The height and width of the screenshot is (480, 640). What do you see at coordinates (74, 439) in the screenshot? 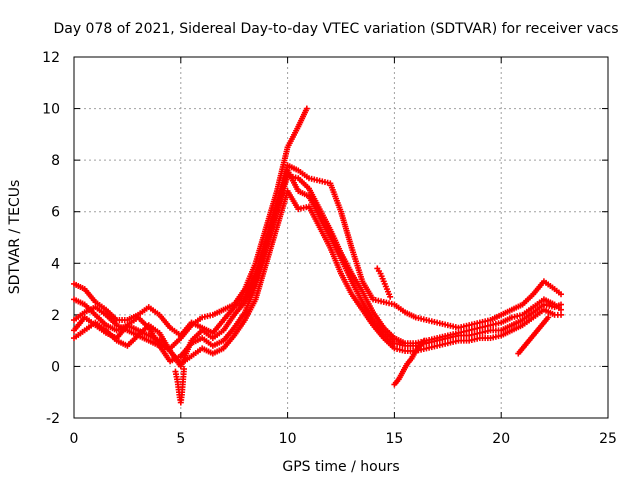
I see `x-tick-label: 0` at bounding box center [74, 439].